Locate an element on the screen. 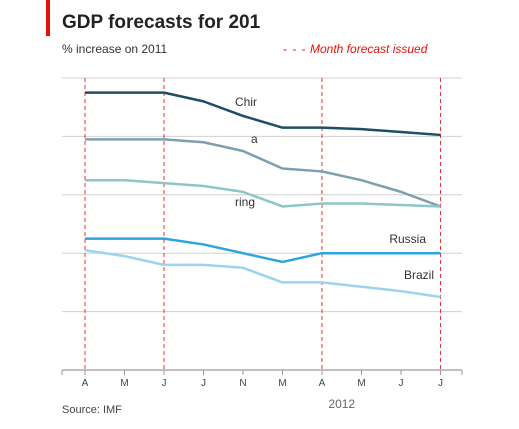 This screenshot has width=519, height=429. chart-legend: - - - Month forecast issued is located at coordinates (355, 49).